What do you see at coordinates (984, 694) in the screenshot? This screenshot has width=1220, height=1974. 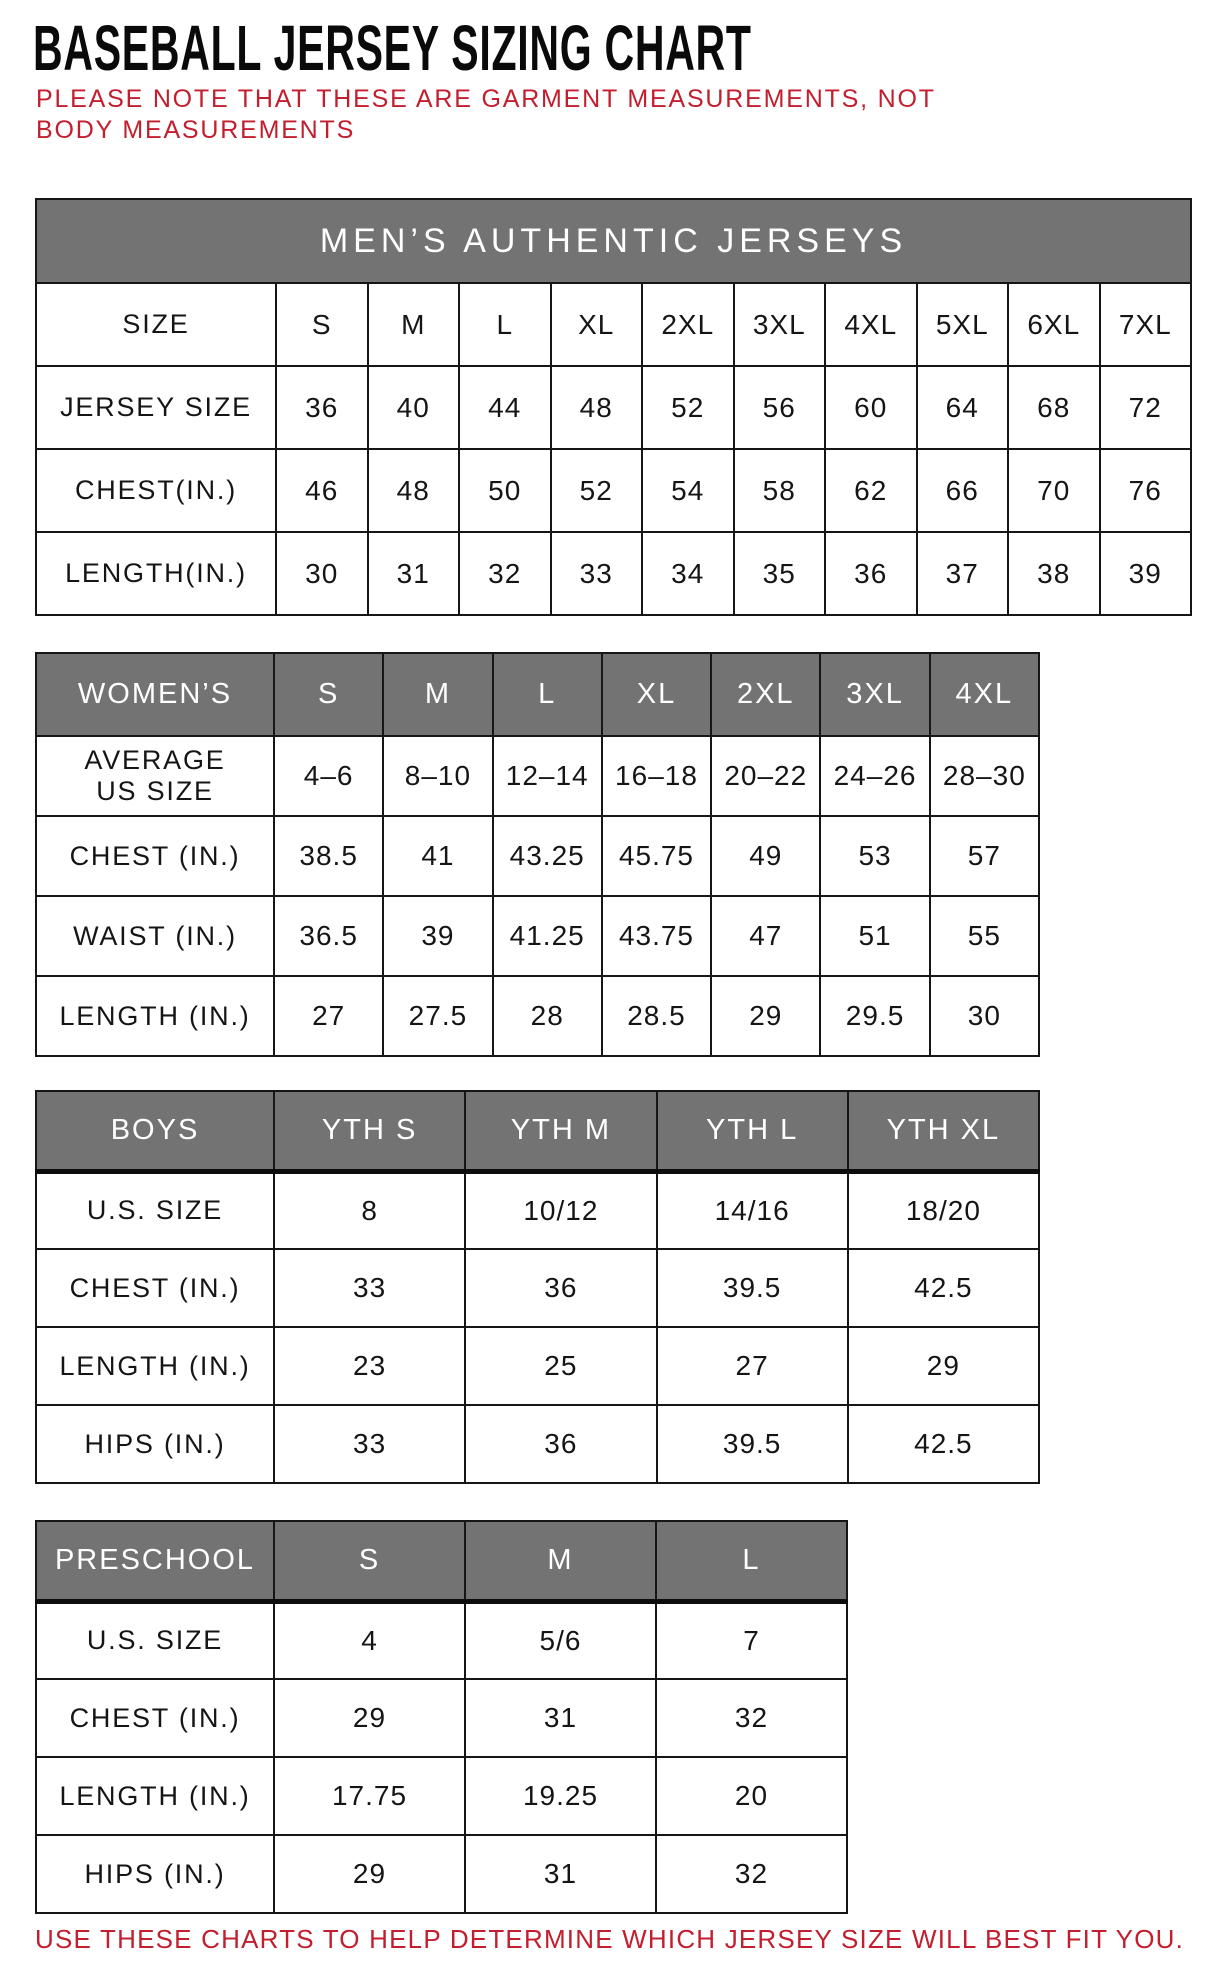 I see `column-header-cell: 4XL` at bounding box center [984, 694].